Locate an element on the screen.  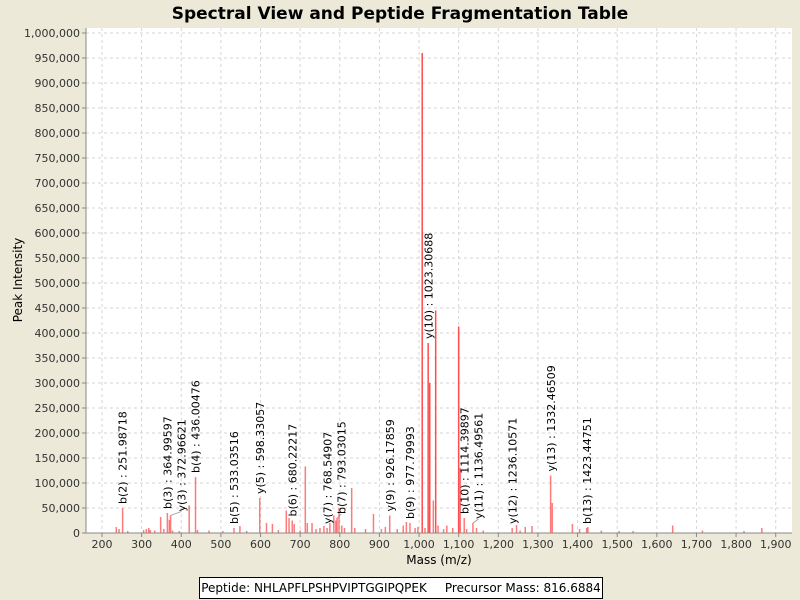
peak-annotation: b(7) : 793.03015 is located at coordinates (341, 467).